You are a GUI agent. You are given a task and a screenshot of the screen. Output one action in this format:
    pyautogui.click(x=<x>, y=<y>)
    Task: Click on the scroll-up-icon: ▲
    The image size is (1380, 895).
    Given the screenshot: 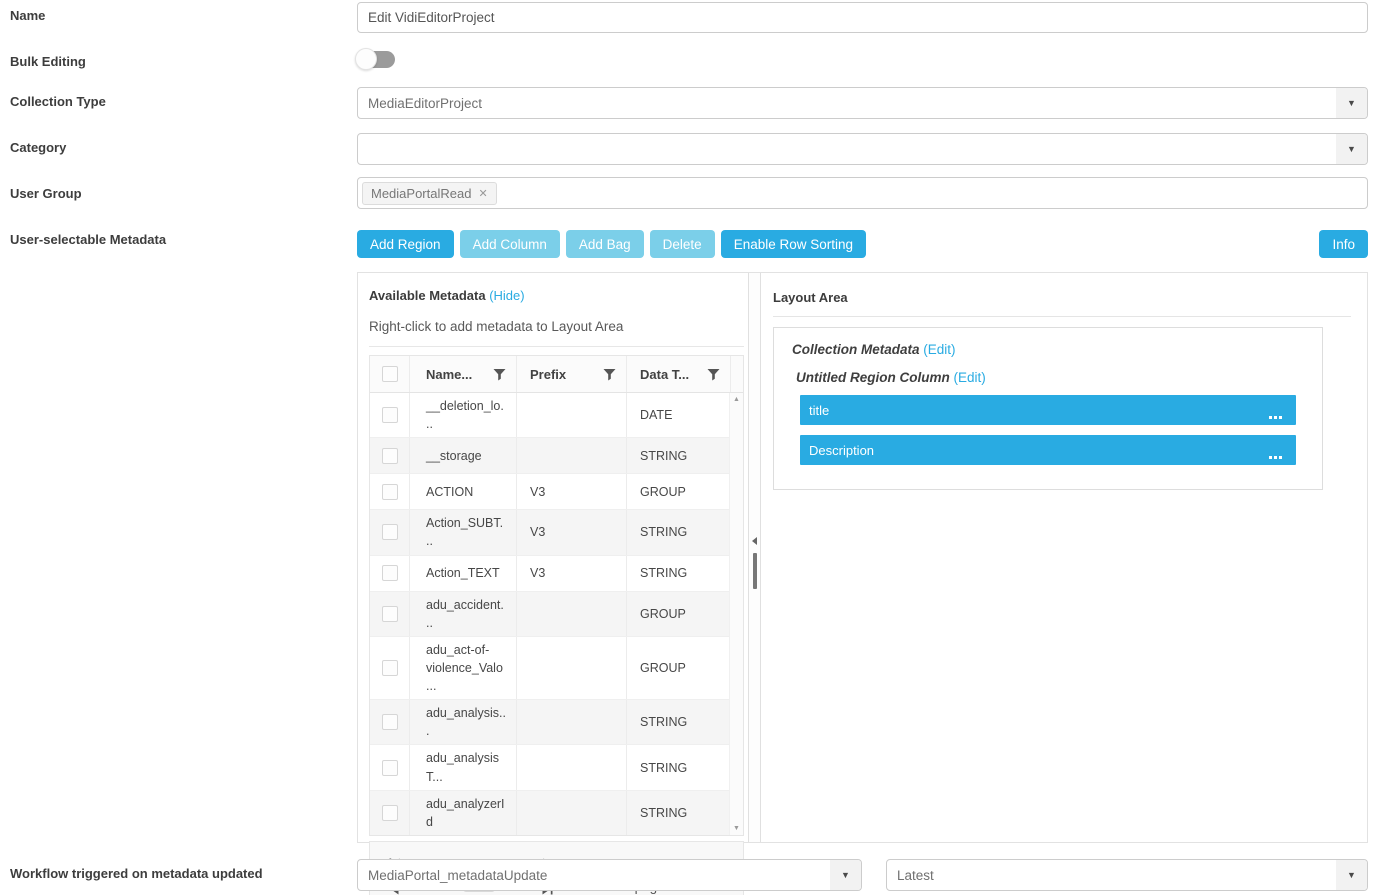 What is the action you would take?
    pyautogui.click(x=736, y=399)
    